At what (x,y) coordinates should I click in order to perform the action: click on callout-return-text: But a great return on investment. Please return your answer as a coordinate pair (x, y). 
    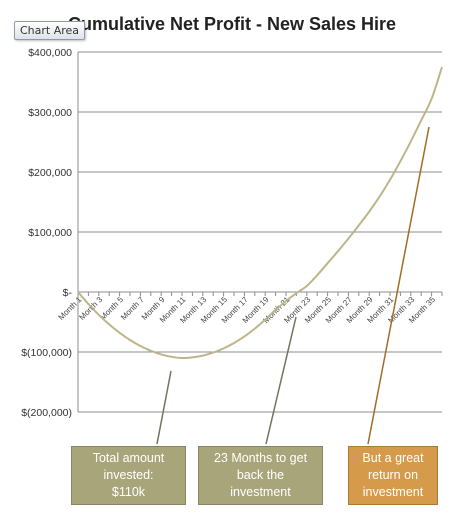
    Looking at the image, I should click on (393, 475).